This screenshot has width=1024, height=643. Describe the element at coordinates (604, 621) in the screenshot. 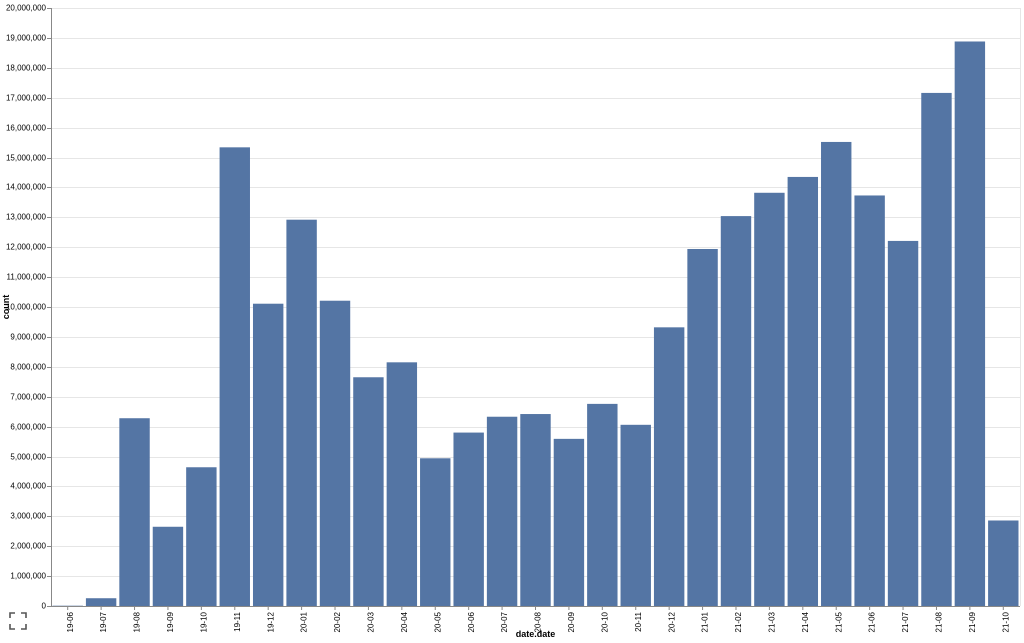

I see `x-tick-label: 20-10` at that location.